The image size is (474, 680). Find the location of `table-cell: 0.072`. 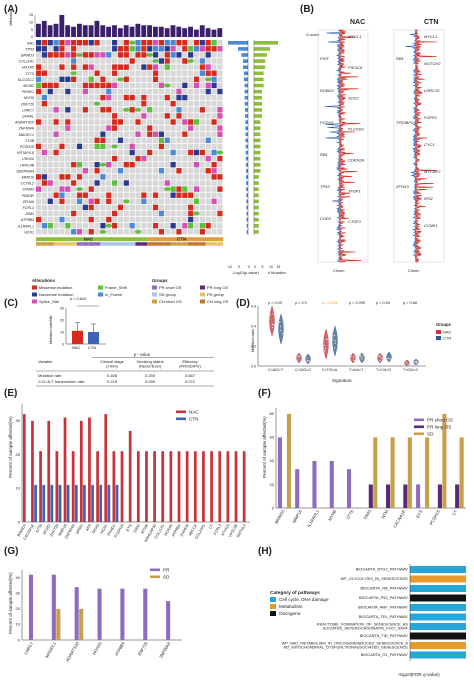

table-cell: 0.072 is located at coordinates (190, 381).